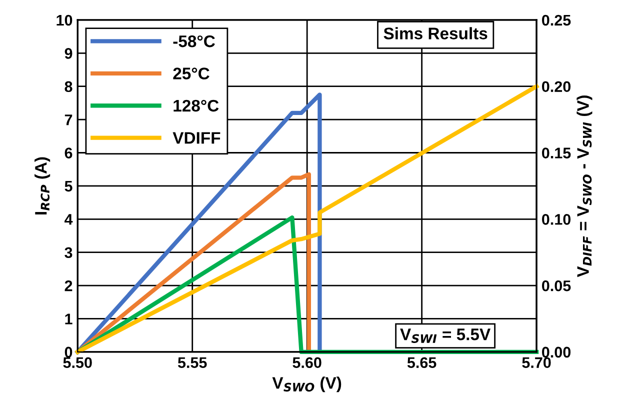 The width and height of the screenshot is (621, 416). Describe the element at coordinates (42, 185) in the screenshot. I see `y-axis-title: I$_{RCP}$ (A)` at that location.